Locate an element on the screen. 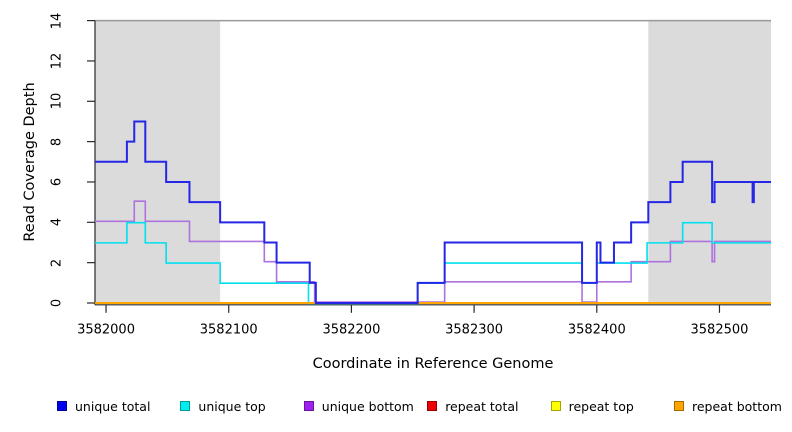  legend-label: unique top is located at coordinates (232, 406).